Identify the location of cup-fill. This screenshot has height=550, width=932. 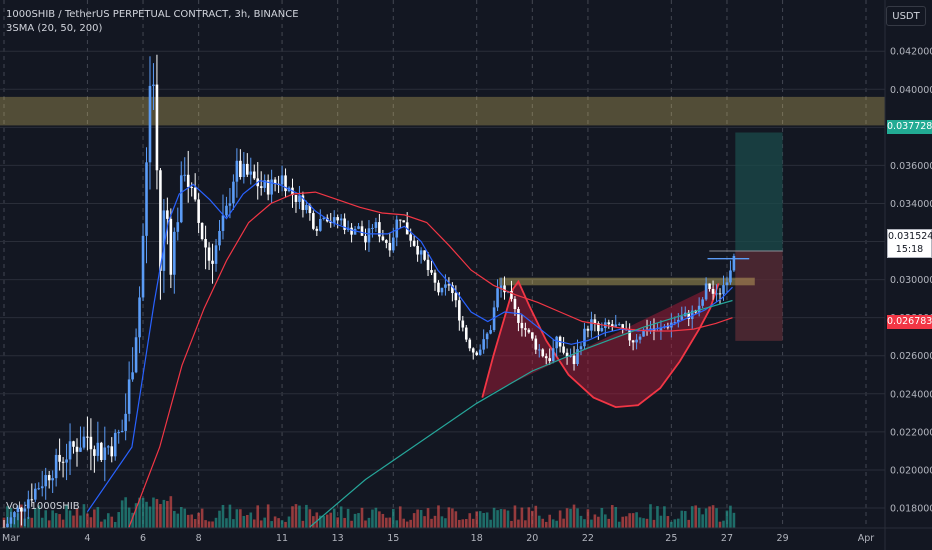
(600, 344).